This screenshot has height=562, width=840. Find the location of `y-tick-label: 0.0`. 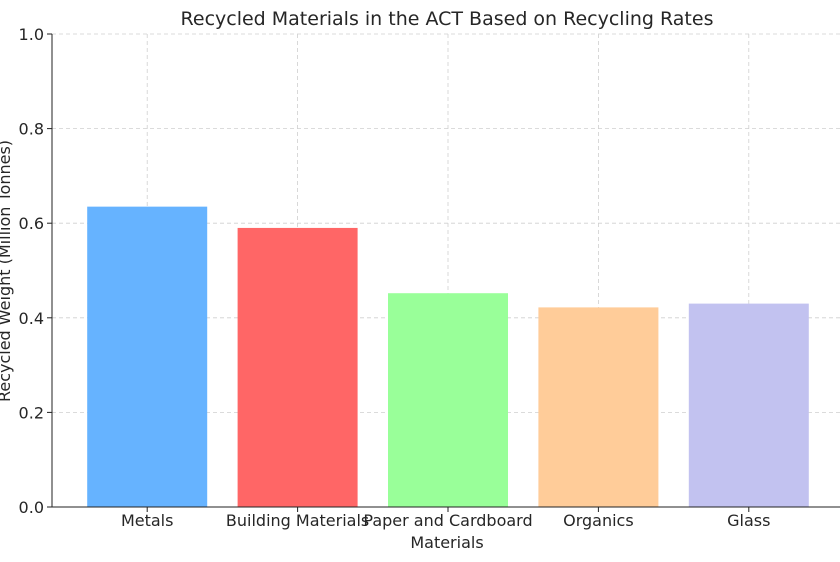

y-tick-label: 0.0 is located at coordinates (31, 507).